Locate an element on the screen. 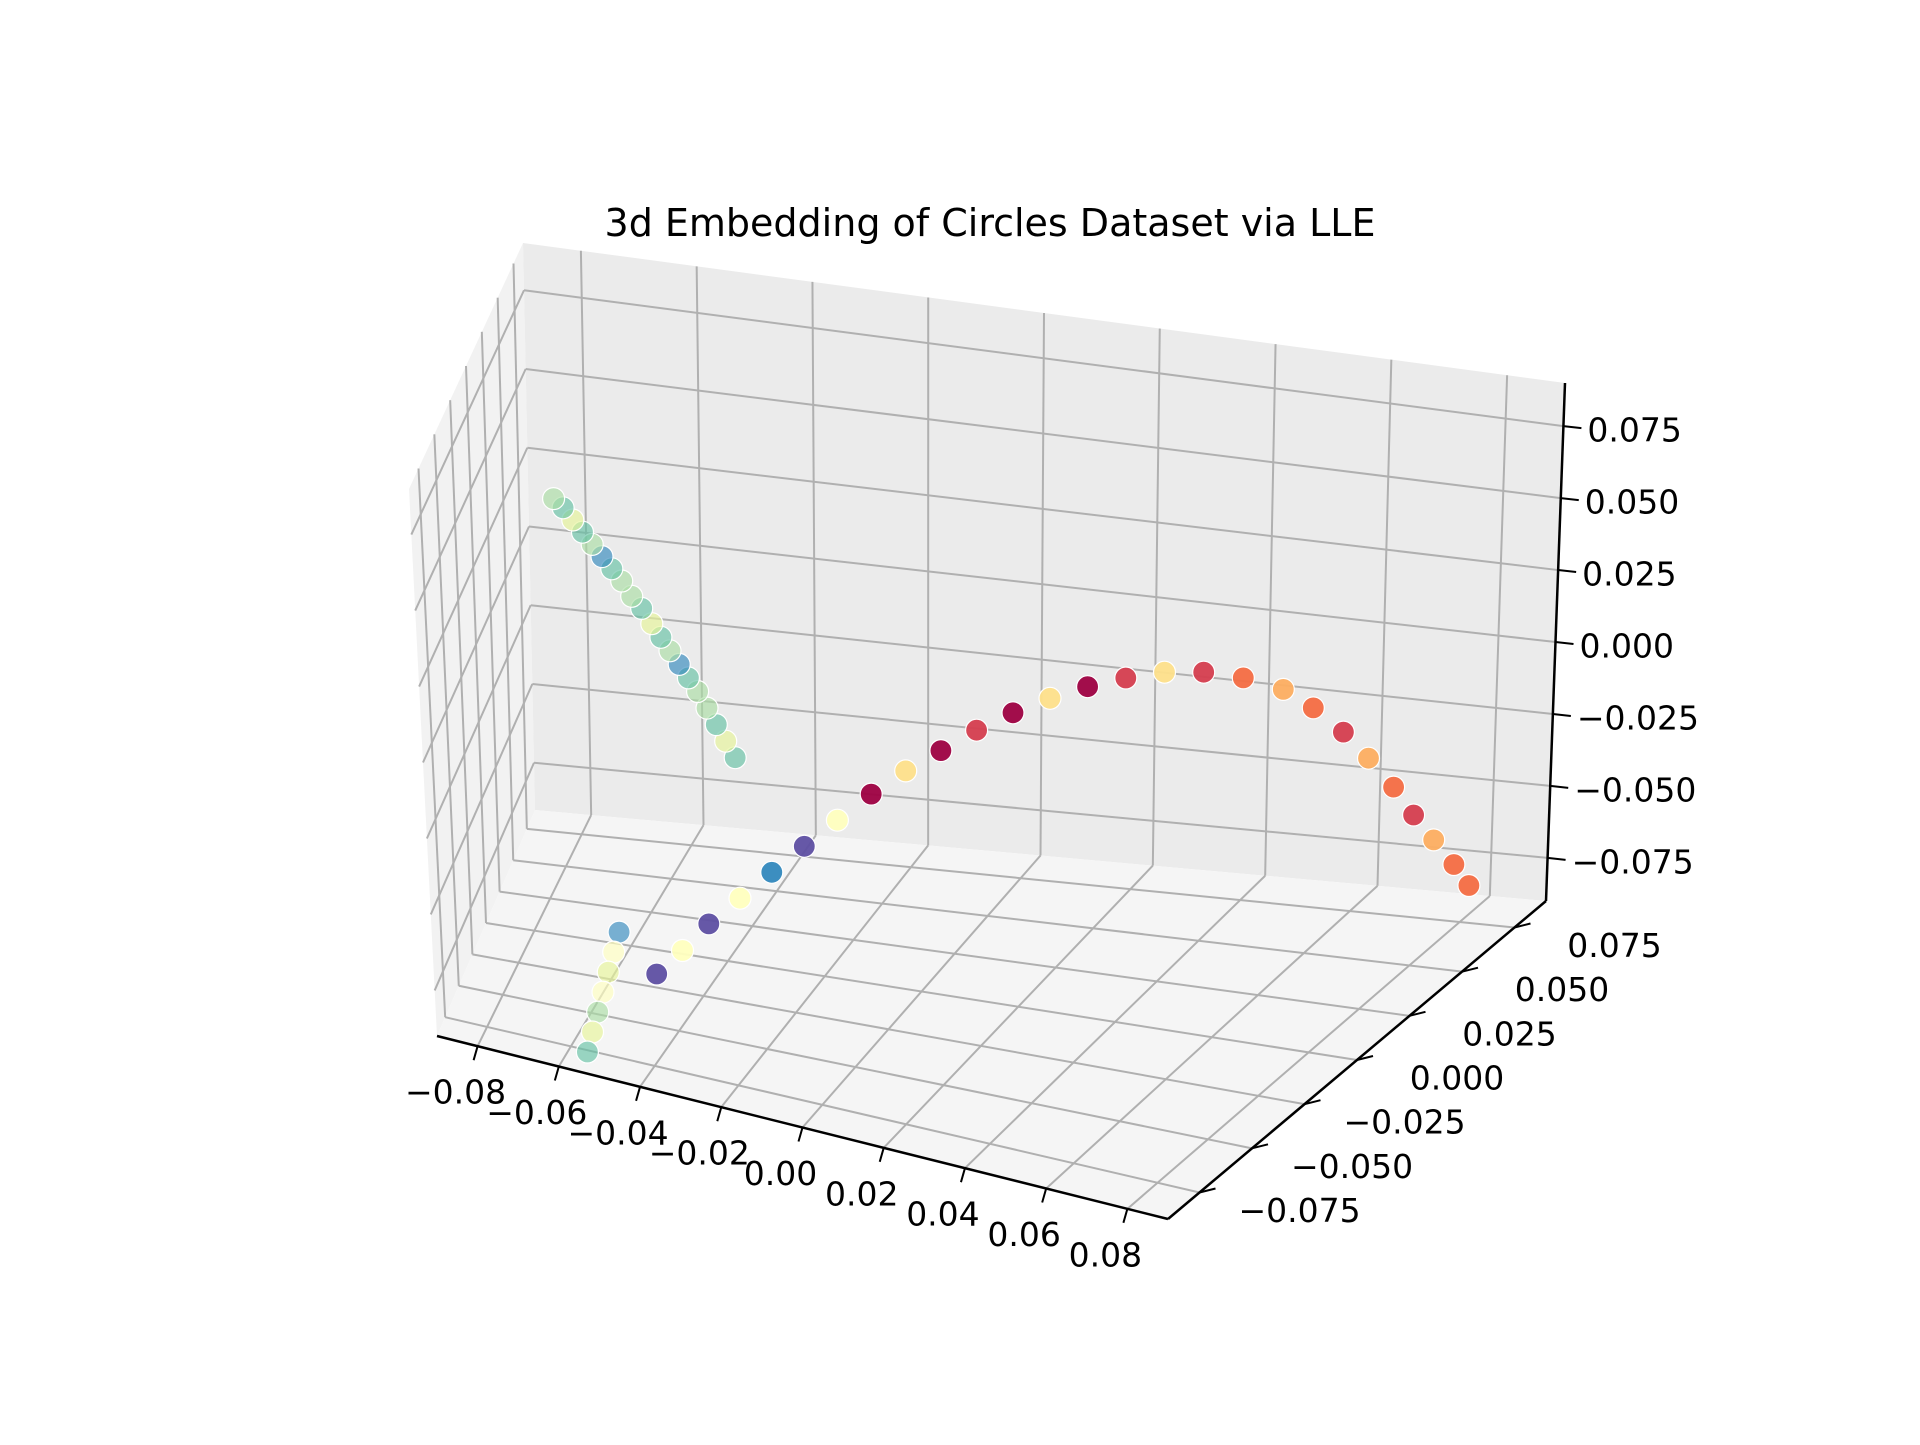  y-tick-label: −0.075 is located at coordinates (1299, 1210).